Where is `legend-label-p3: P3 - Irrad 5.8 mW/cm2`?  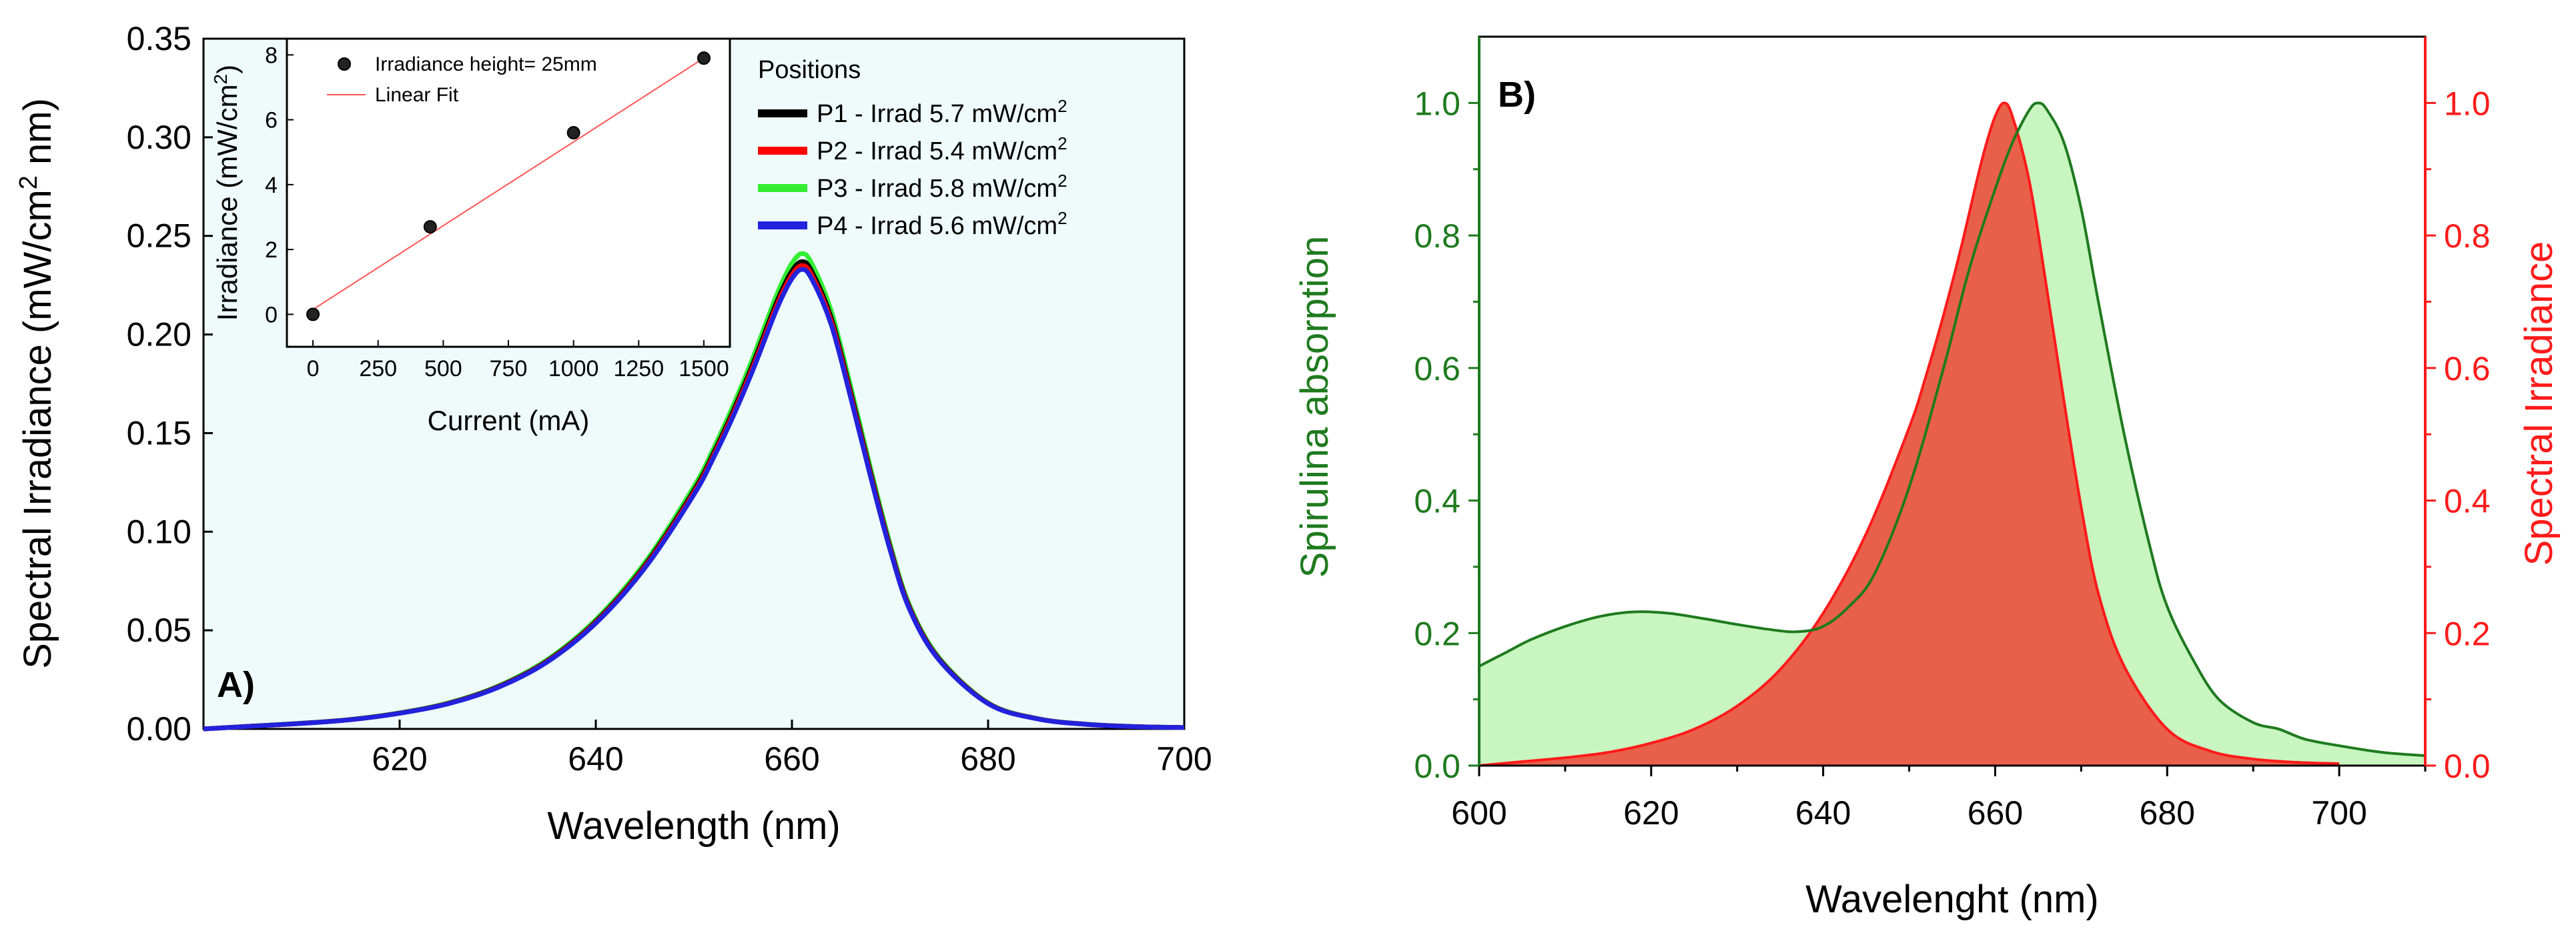
legend-label-p3: P3 - Irrad 5.8 mW/cm2 is located at coordinates (942, 187).